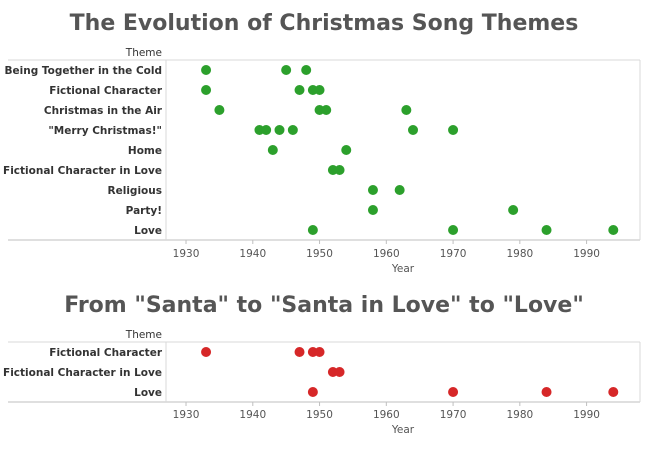 This screenshot has width=648, height=452. I want to click on row-label: Religious, so click(135, 191).